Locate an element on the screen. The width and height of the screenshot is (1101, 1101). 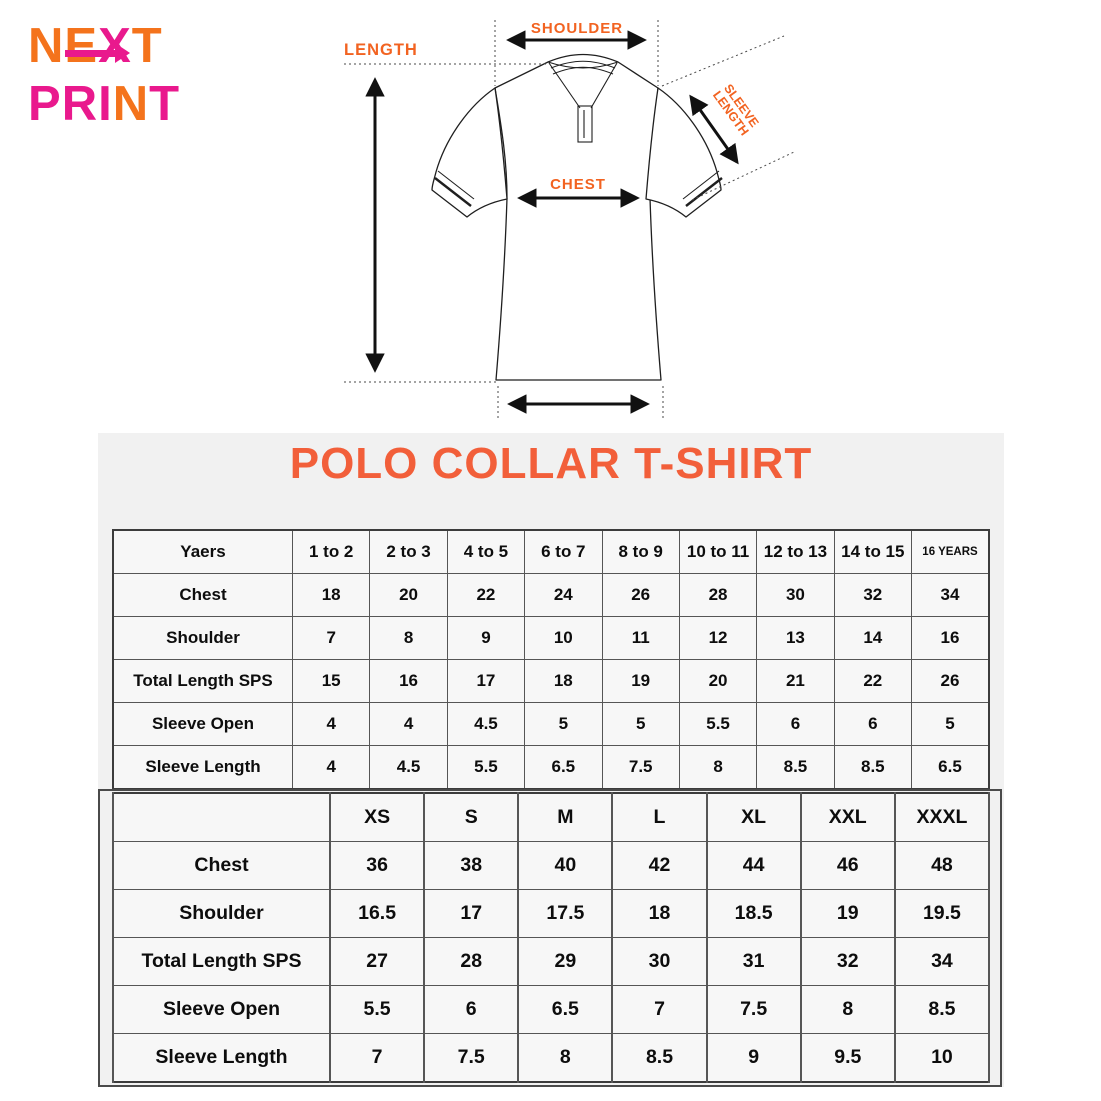
column-header: 10 to 11 is located at coordinates (718, 551).